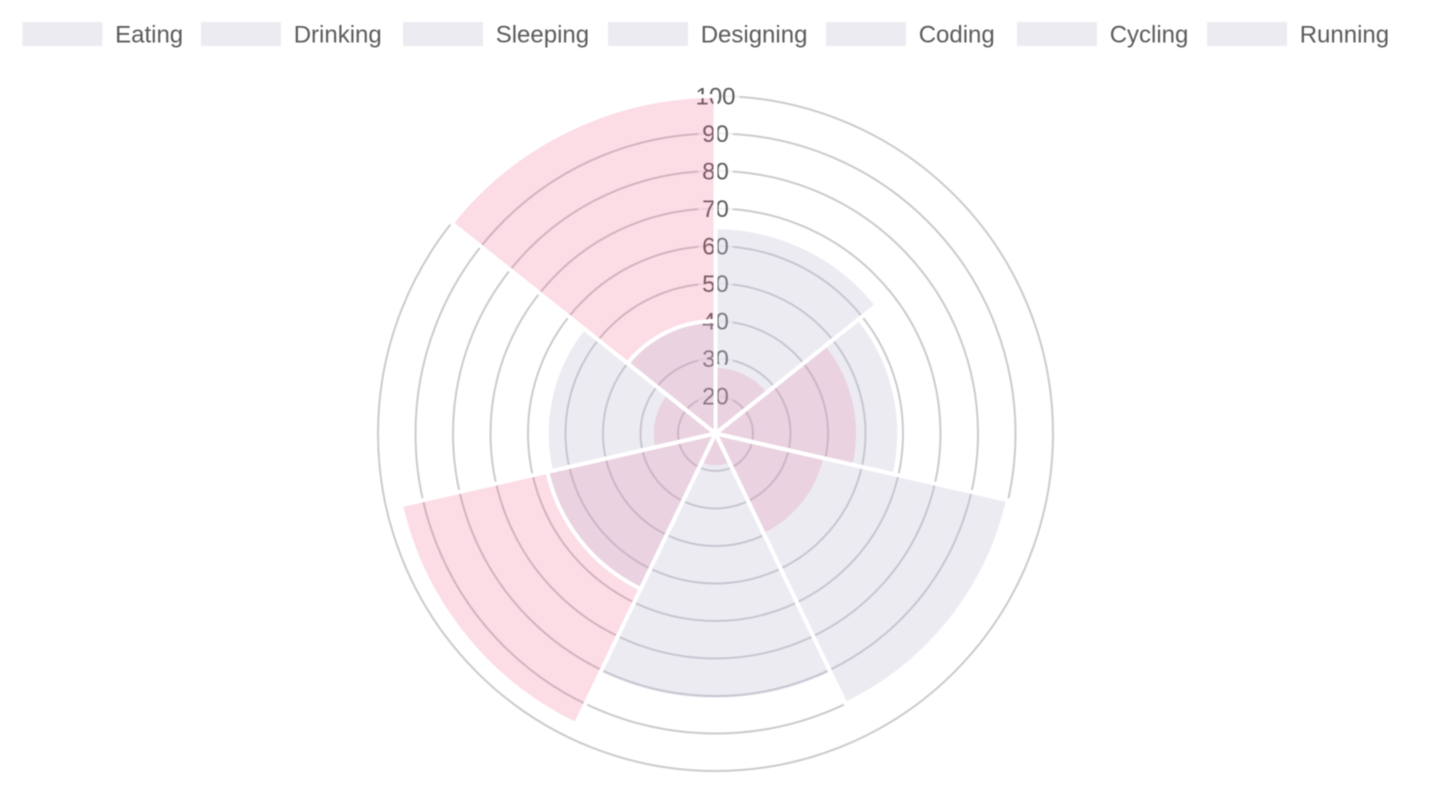 This screenshot has width=1444, height=794. What do you see at coordinates (957, 34) in the screenshot?
I see `svg-text: Coding` at bounding box center [957, 34].